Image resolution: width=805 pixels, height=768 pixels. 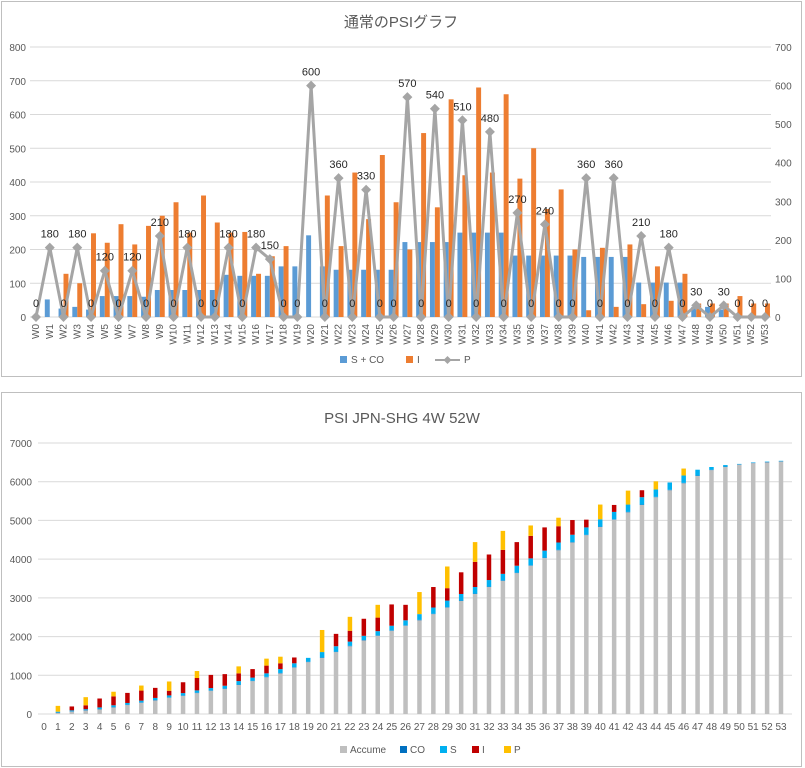 What do you see at coordinates (114, 727) in the screenshot?
I see `x-tick-label: 5` at bounding box center [114, 727].